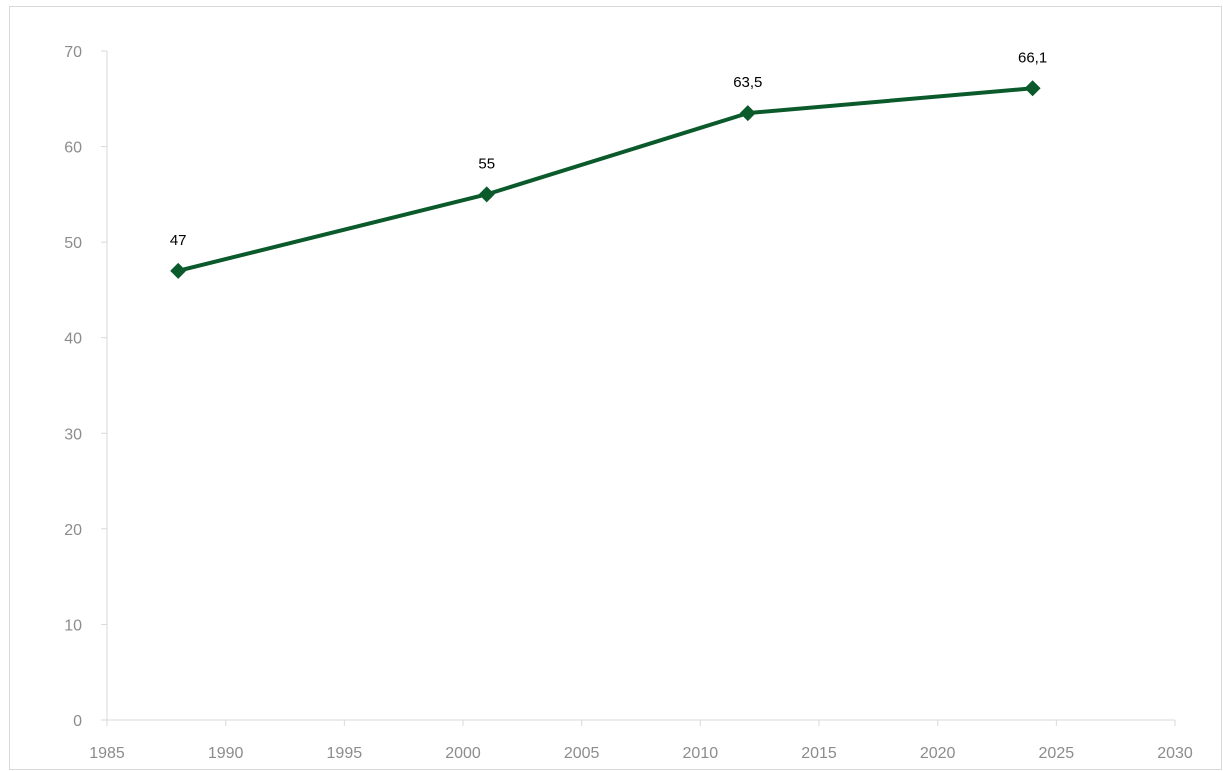  I want to click on x-tick-label: 2005, so click(582, 753).